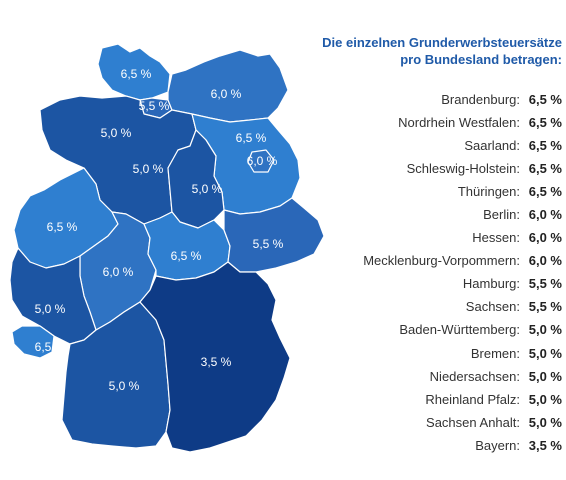  I want to click on label-brandenburg: 6,5 %, so click(251, 138).